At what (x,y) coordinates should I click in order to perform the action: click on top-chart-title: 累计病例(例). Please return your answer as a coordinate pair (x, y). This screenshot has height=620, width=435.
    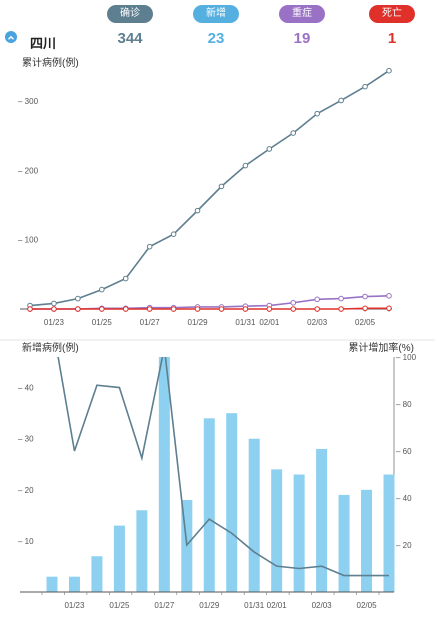
    Looking at the image, I should click on (50, 62).